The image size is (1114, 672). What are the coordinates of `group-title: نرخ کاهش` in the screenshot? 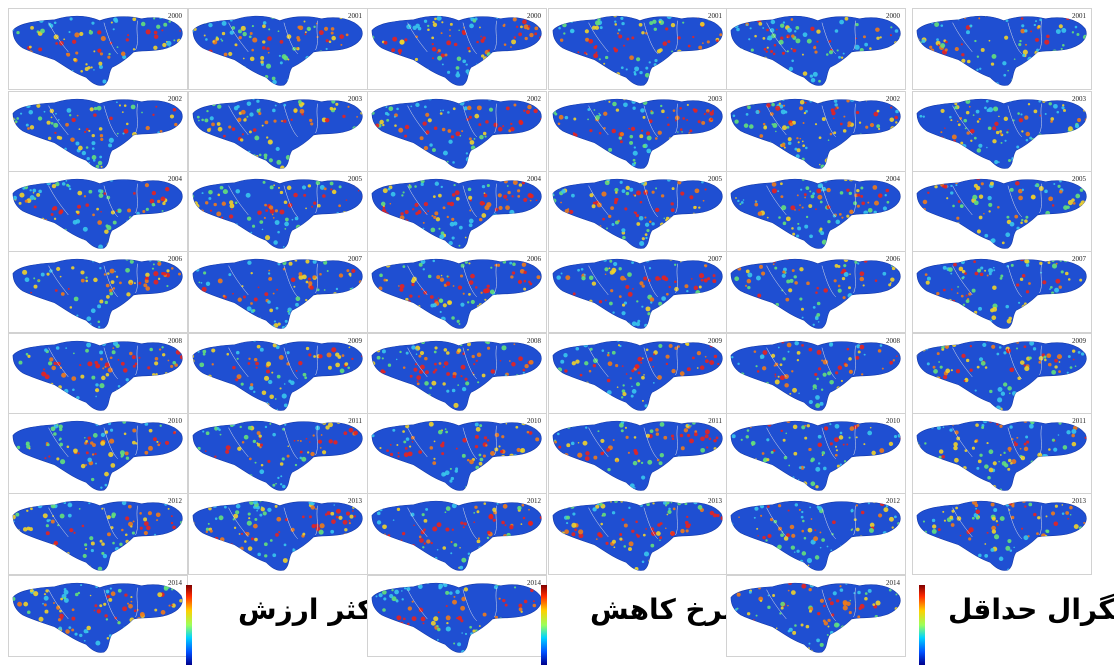 It's located at (662, 609).